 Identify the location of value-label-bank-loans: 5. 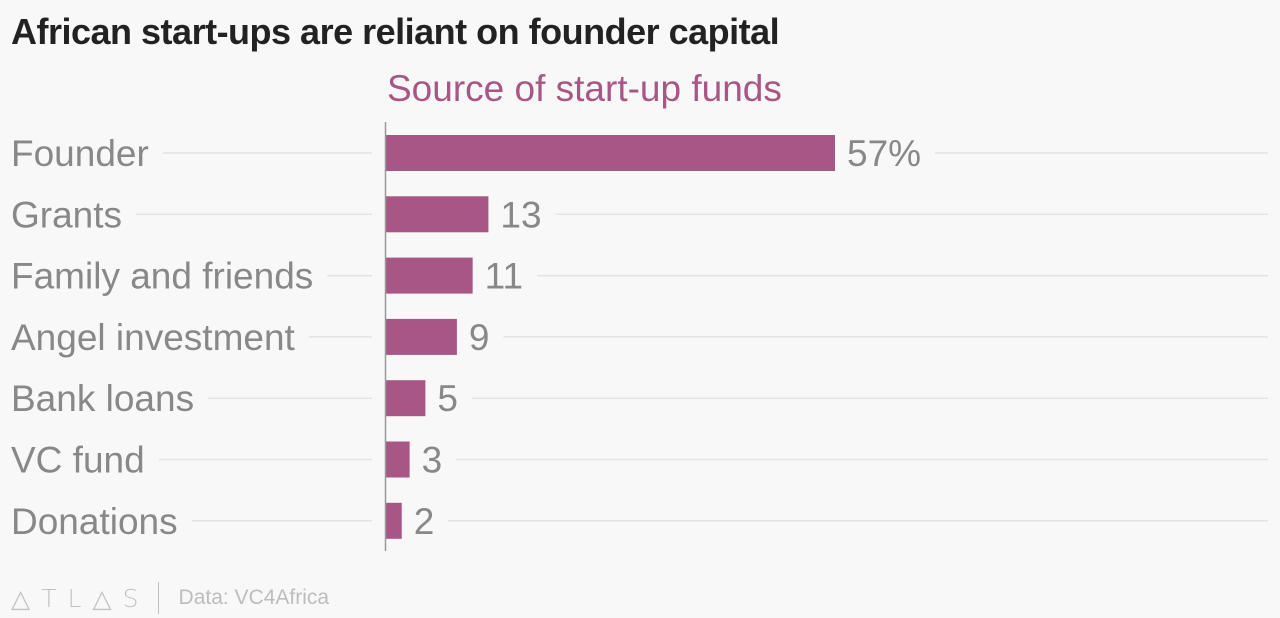
(447, 398).